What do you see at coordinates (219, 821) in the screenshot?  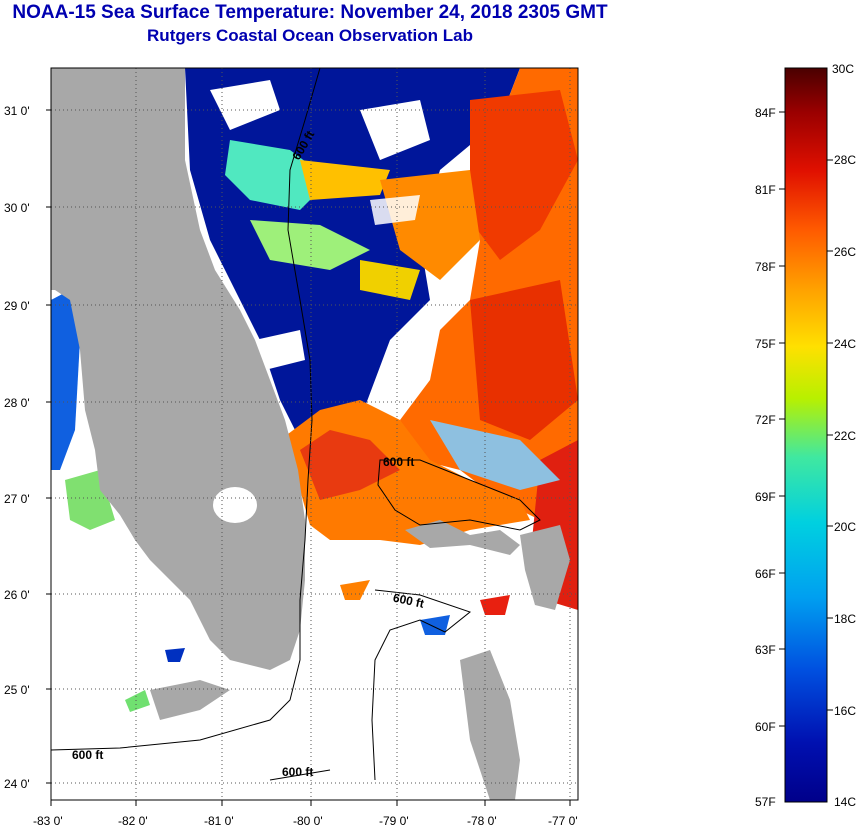 I see `lon-label: -81 0'` at bounding box center [219, 821].